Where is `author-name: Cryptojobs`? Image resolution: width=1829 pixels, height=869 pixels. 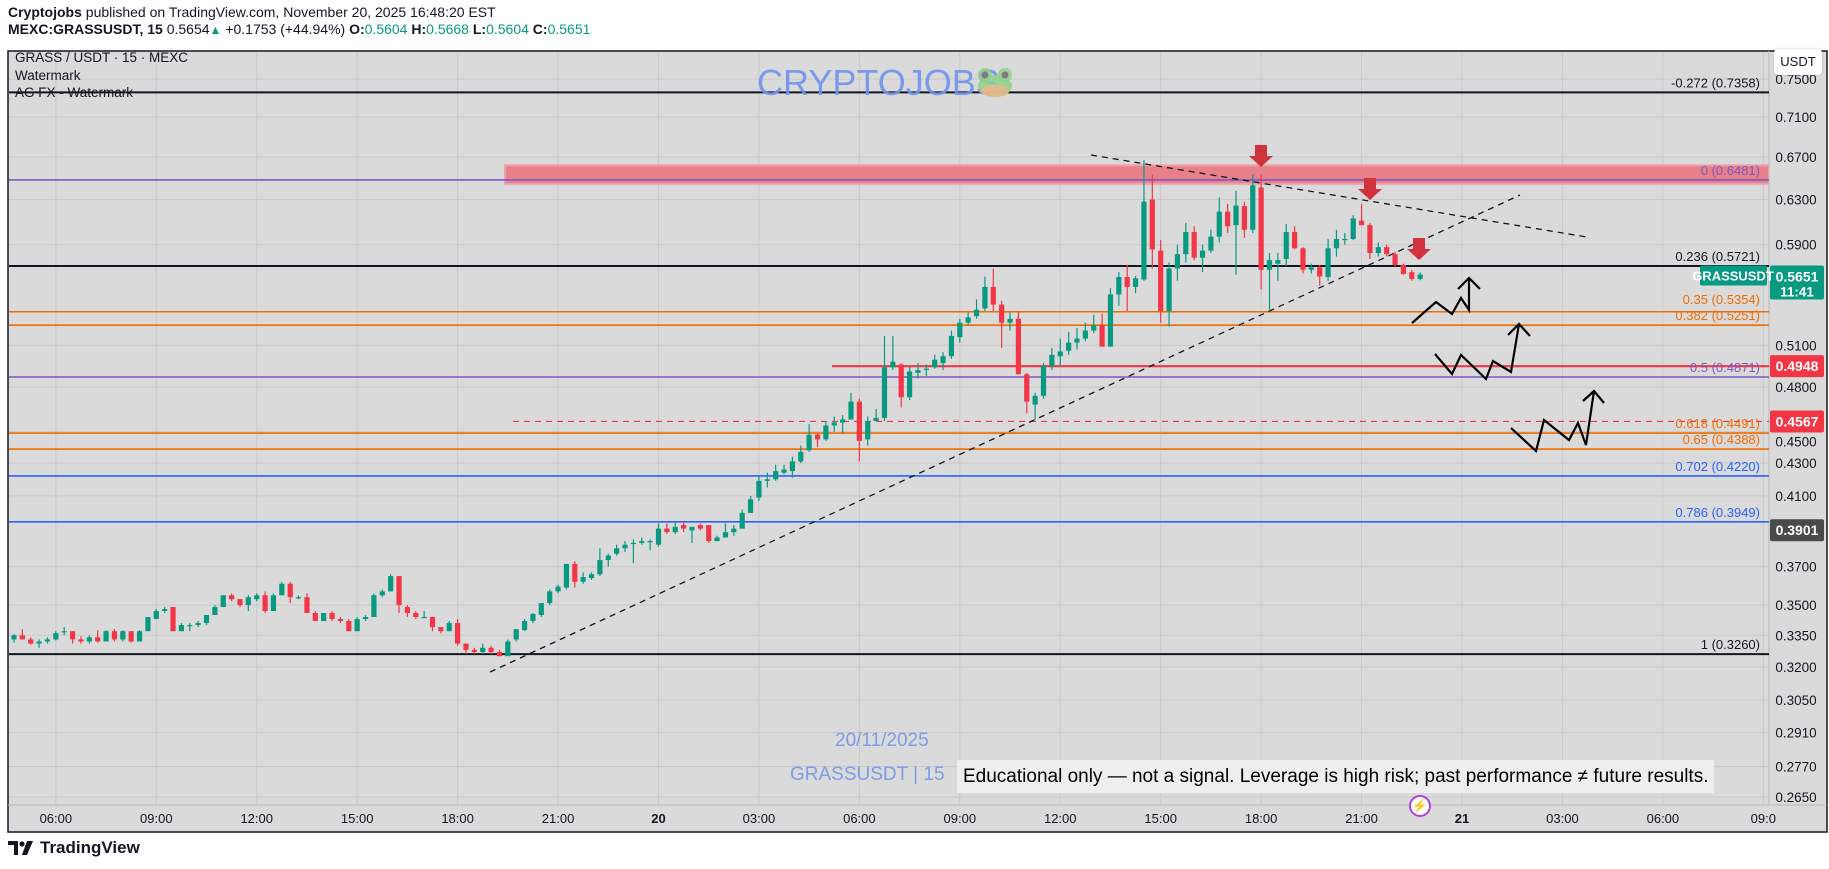
author-name: Cryptojobs is located at coordinates (45, 12).